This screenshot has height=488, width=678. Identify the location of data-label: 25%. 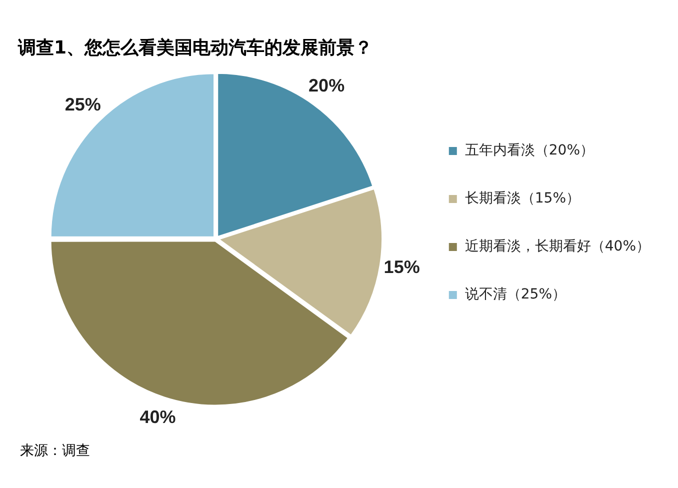
(82, 104).